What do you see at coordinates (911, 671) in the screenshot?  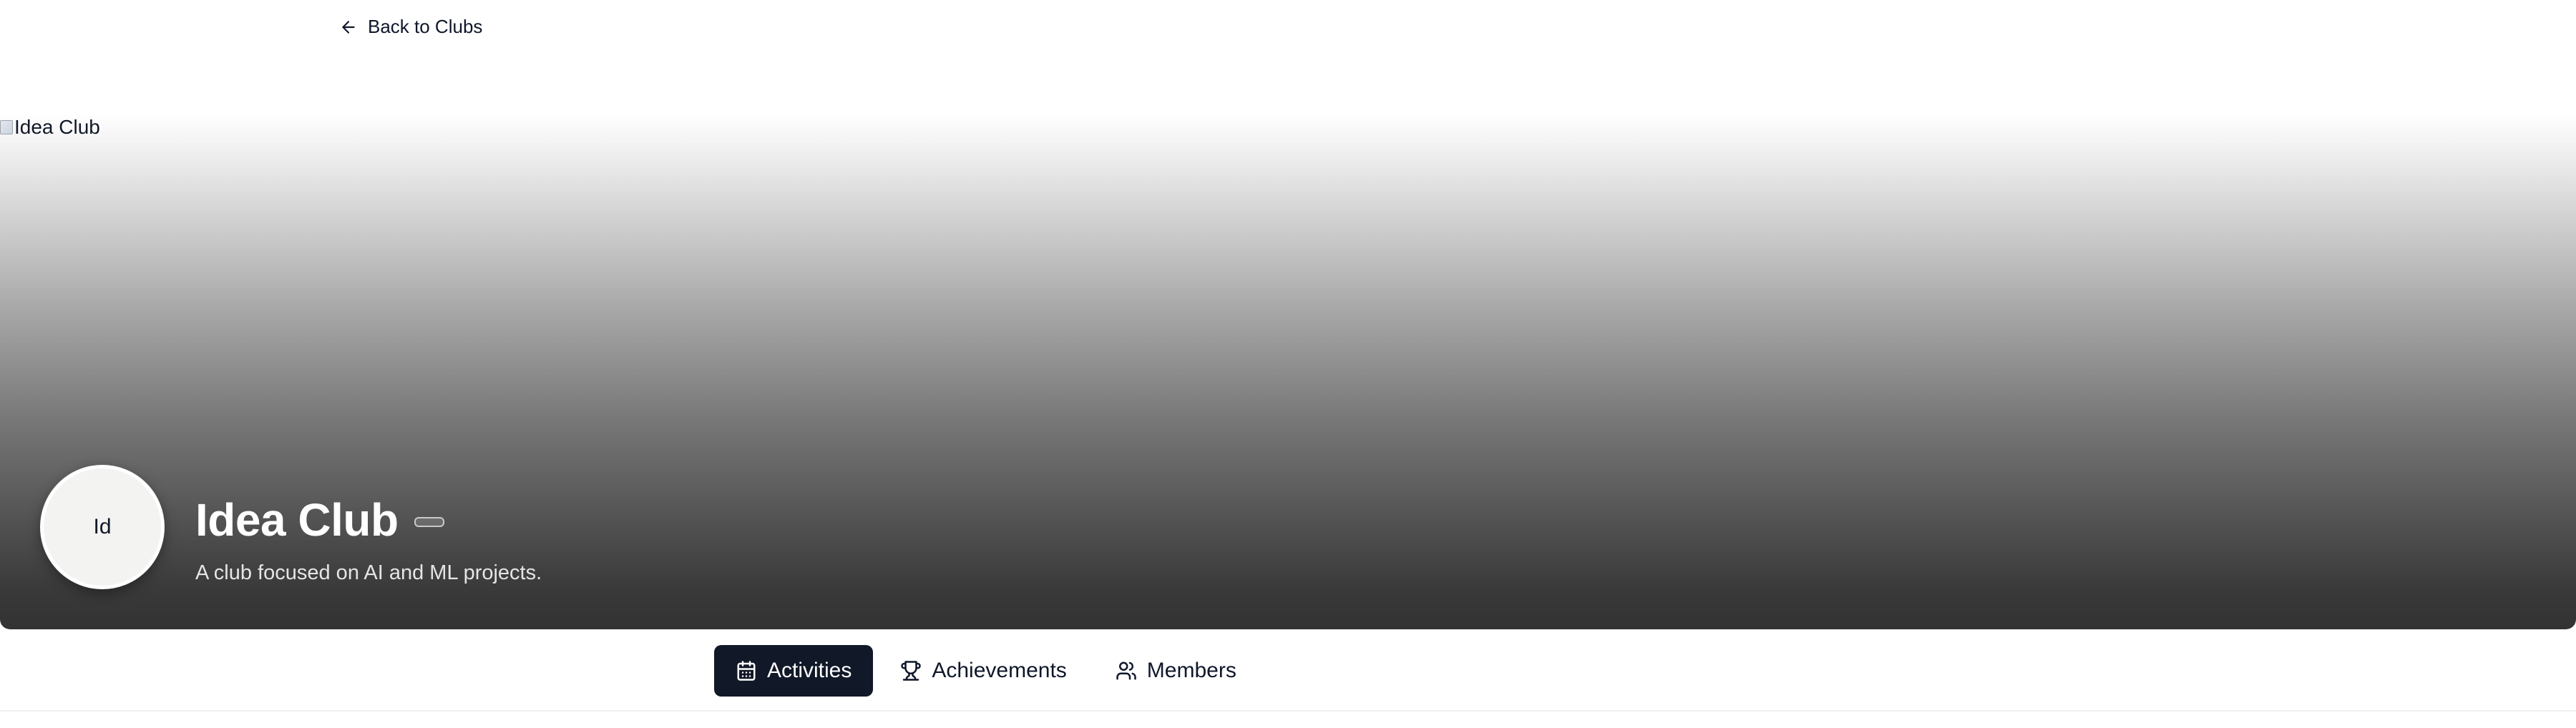 I see `trophy-icon` at bounding box center [911, 671].